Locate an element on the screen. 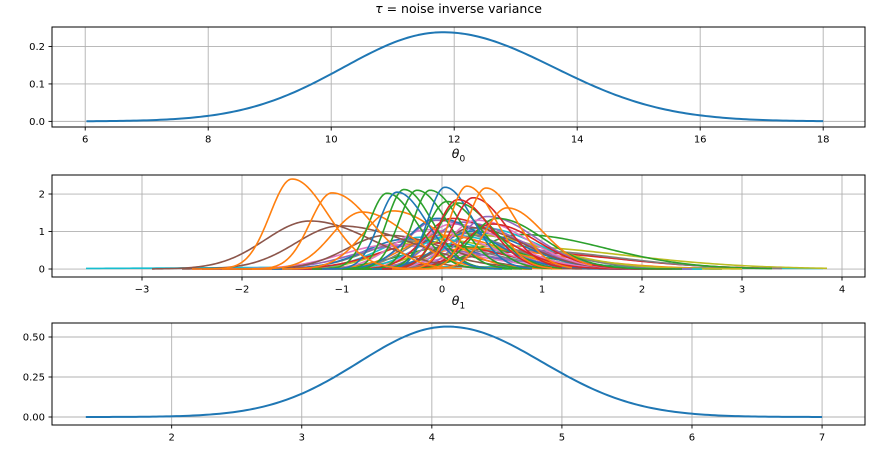 The height and width of the screenshot is (451, 876). y-tick-label: 0.0 is located at coordinates (37, 122).